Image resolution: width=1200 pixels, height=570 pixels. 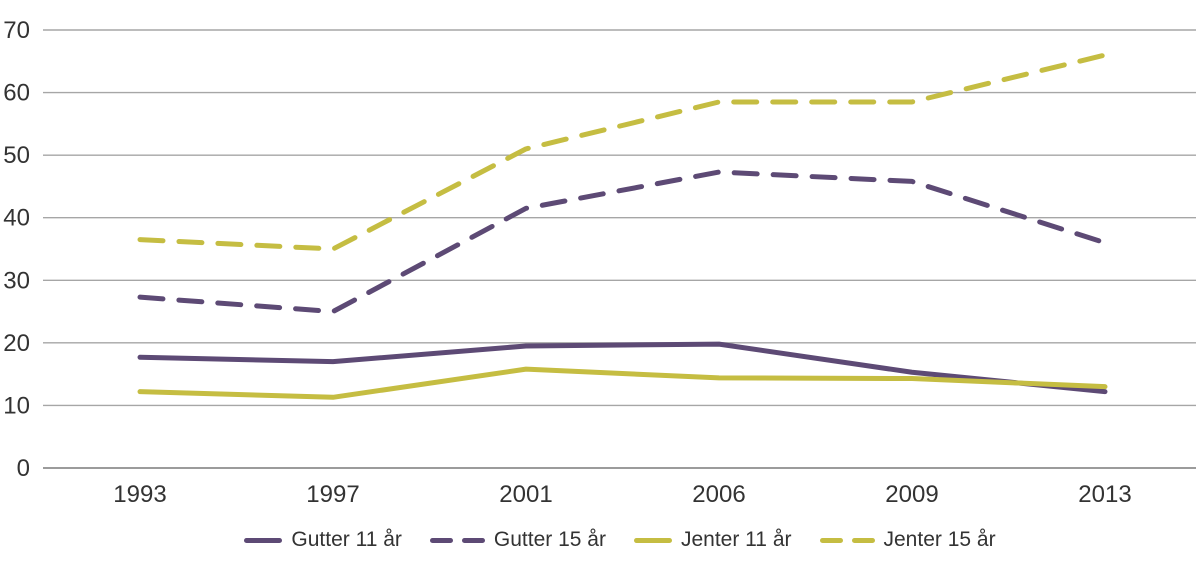 What do you see at coordinates (139, 494) in the screenshot?
I see `x-tick-label: 1993` at bounding box center [139, 494].